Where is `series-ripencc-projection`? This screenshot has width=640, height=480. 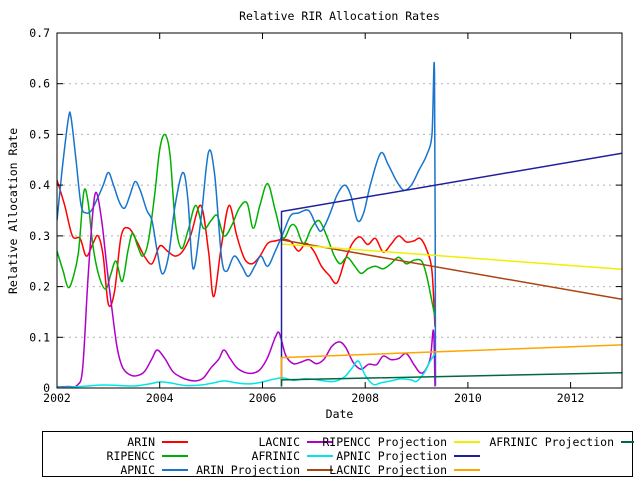
series-ripencc-projection is located at coordinates (451, 257).